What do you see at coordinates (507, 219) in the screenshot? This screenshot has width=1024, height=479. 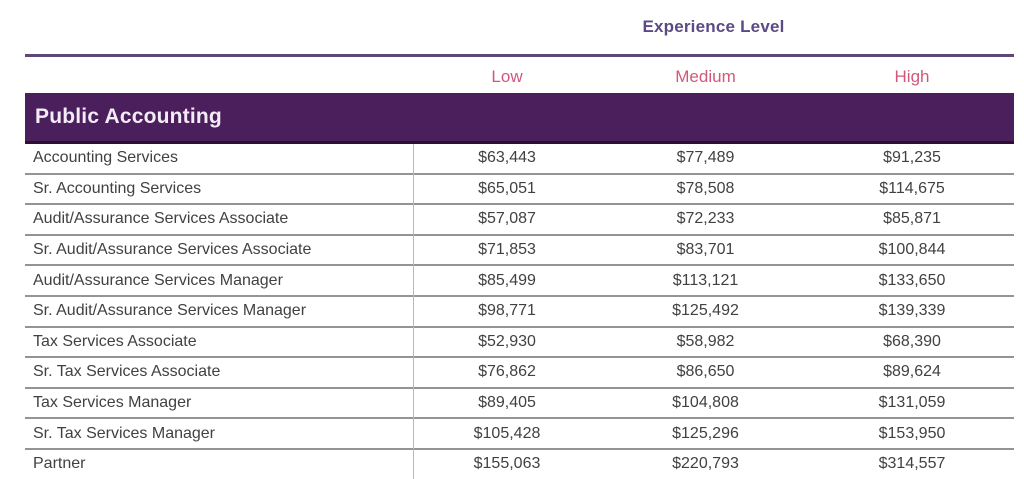 I see `cell-low: $57,087` at bounding box center [507, 219].